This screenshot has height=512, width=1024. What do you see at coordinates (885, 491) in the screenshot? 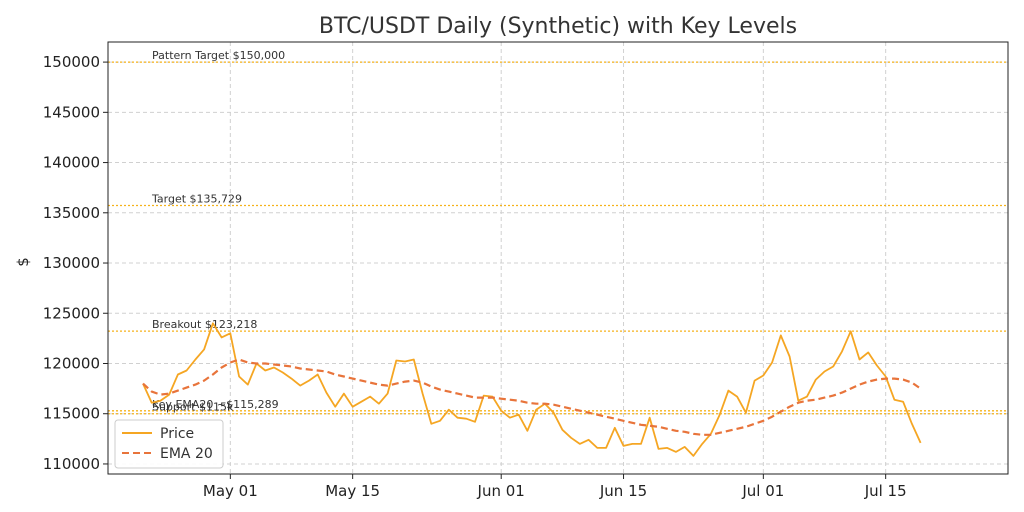
I see `x-tick-label: Jul 15` at bounding box center [885, 491].